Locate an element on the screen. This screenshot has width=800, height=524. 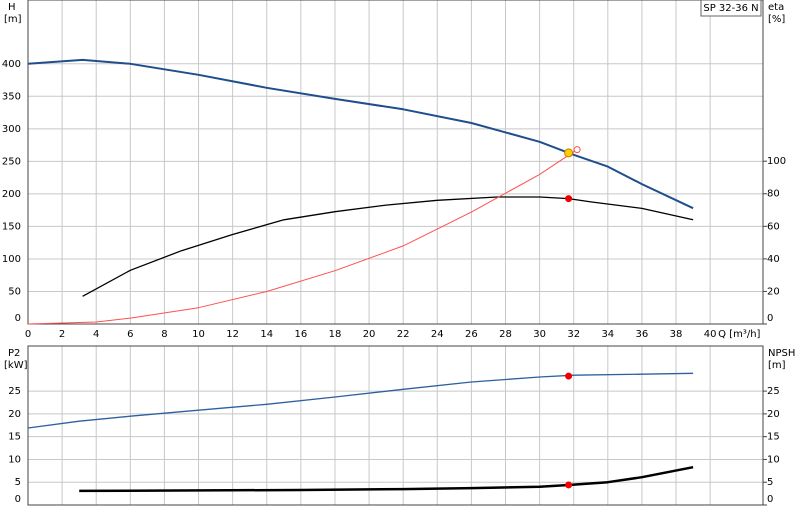
y2-tick-label: 80 is located at coordinates (773, 194).